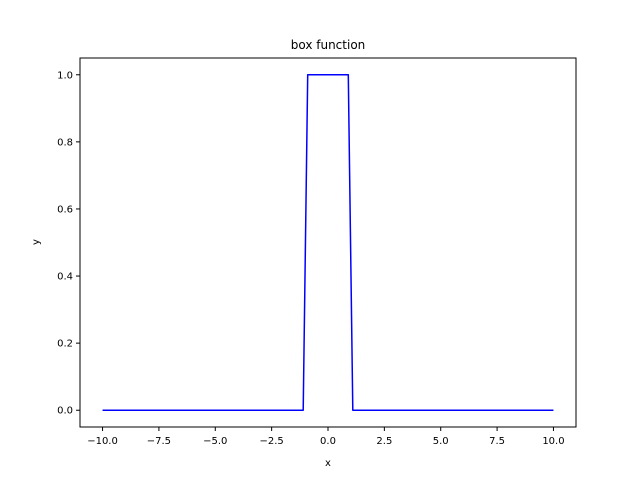 This screenshot has height=480, width=640. Describe the element at coordinates (553, 441) in the screenshot. I see `x-tick-label: 10.0` at that location.